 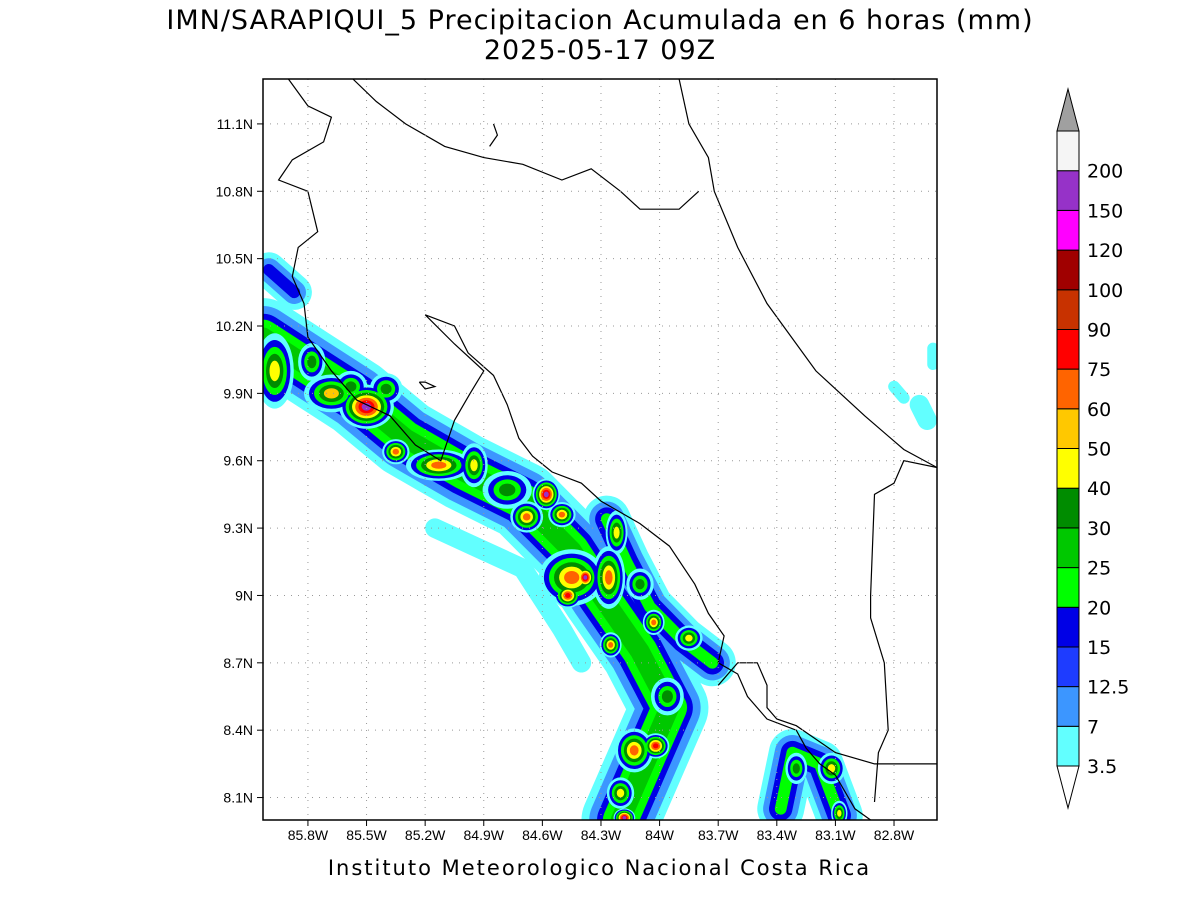 What do you see at coordinates (366, 835) in the screenshot?
I see `lon-tick-label: 85.5W` at bounding box center [366, 835].